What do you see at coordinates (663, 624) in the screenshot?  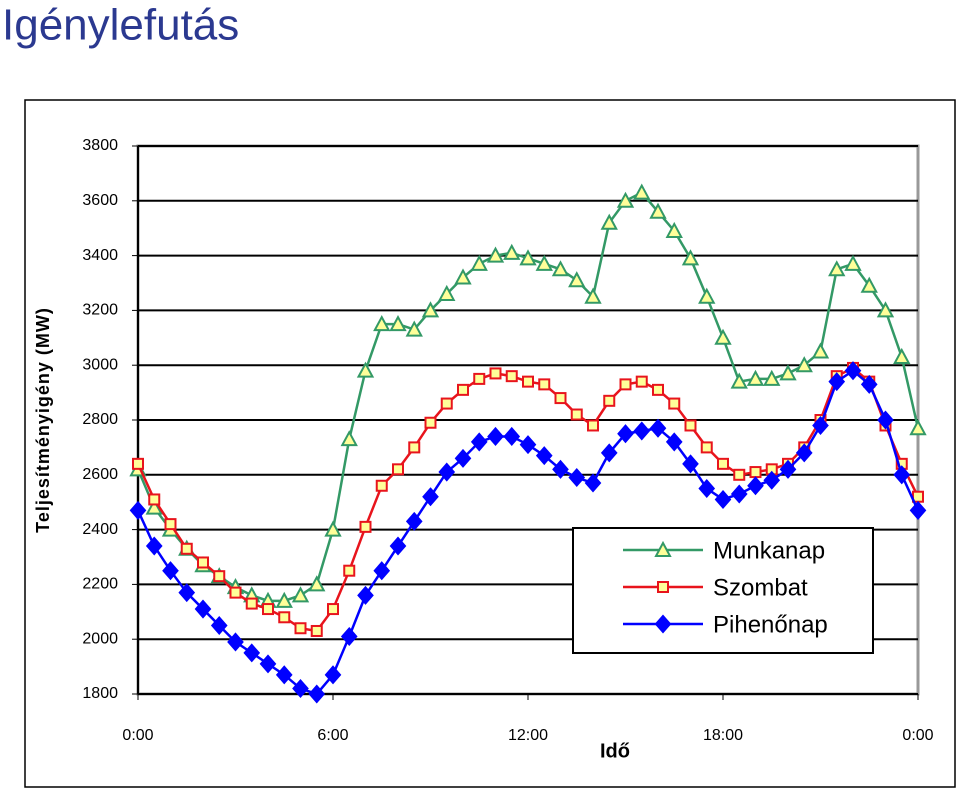 I see `legend-marker` at bounding box center [663, 624].